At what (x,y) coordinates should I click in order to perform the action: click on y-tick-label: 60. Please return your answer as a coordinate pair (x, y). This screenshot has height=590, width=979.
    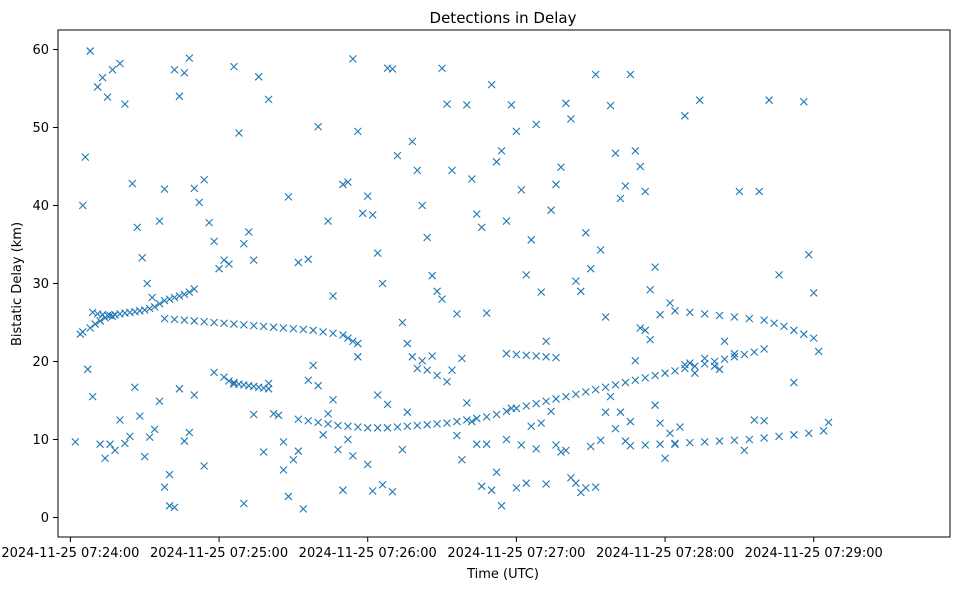
    Looking at the image, I should click on (40, 50).